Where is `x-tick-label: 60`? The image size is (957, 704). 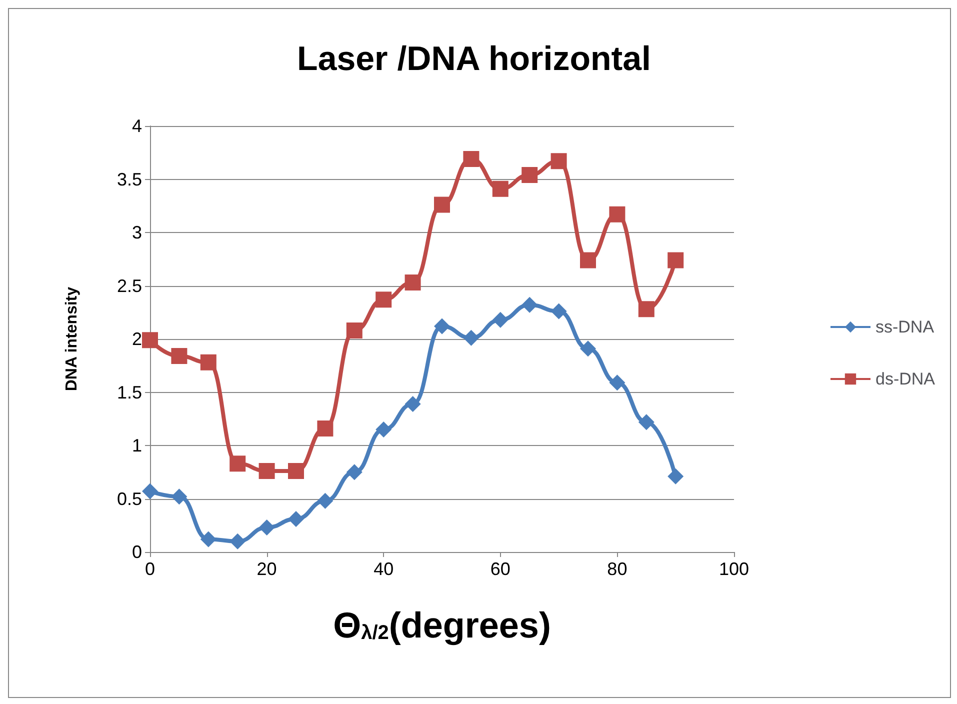
x-tick-label: 60 is located at coordinates (500, 569).